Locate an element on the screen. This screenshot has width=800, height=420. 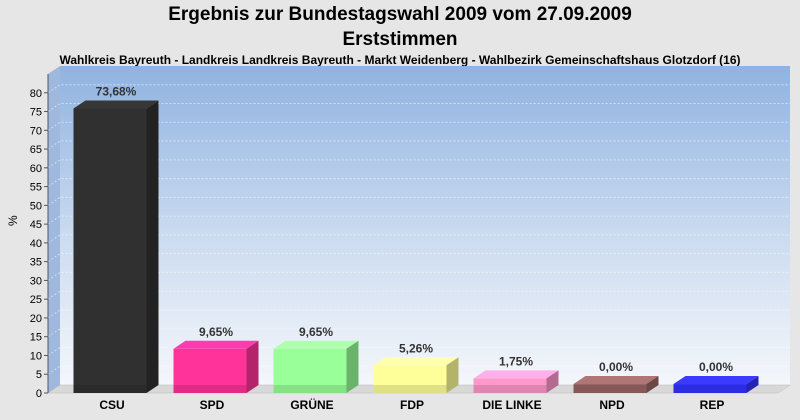
y-tick-label: 15 is located at coordinates (36, 338).